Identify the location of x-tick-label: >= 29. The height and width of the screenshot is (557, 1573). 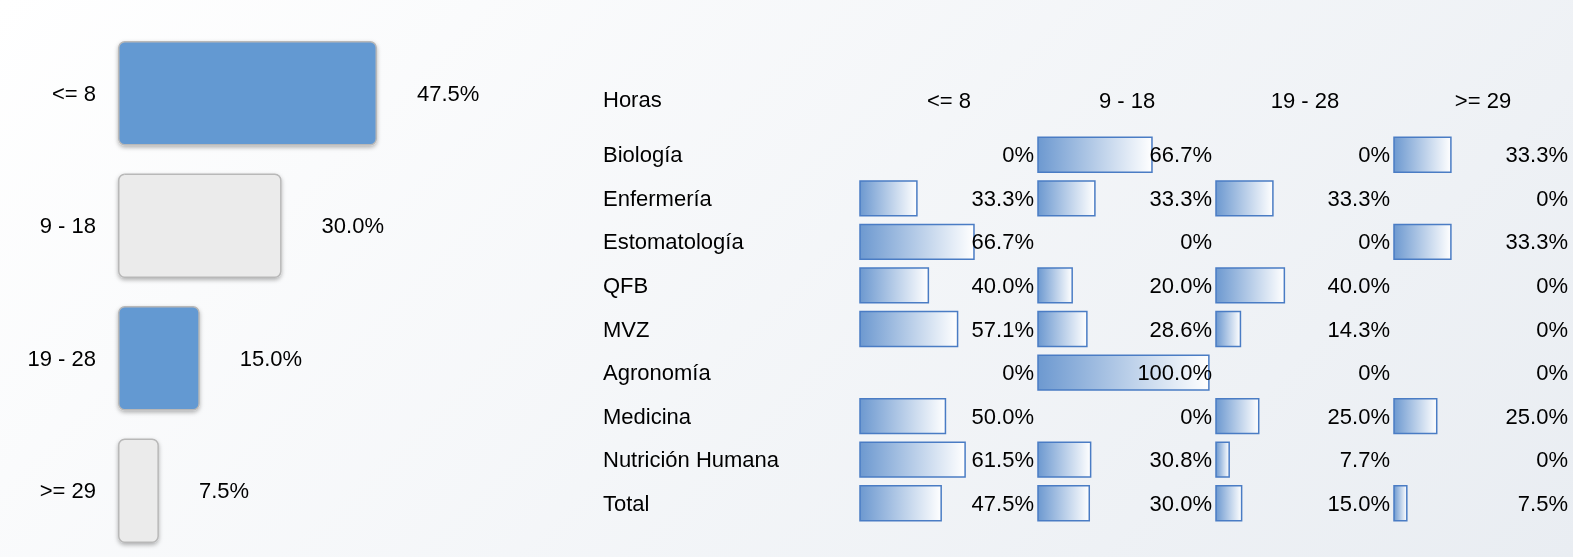
(1483, 100).